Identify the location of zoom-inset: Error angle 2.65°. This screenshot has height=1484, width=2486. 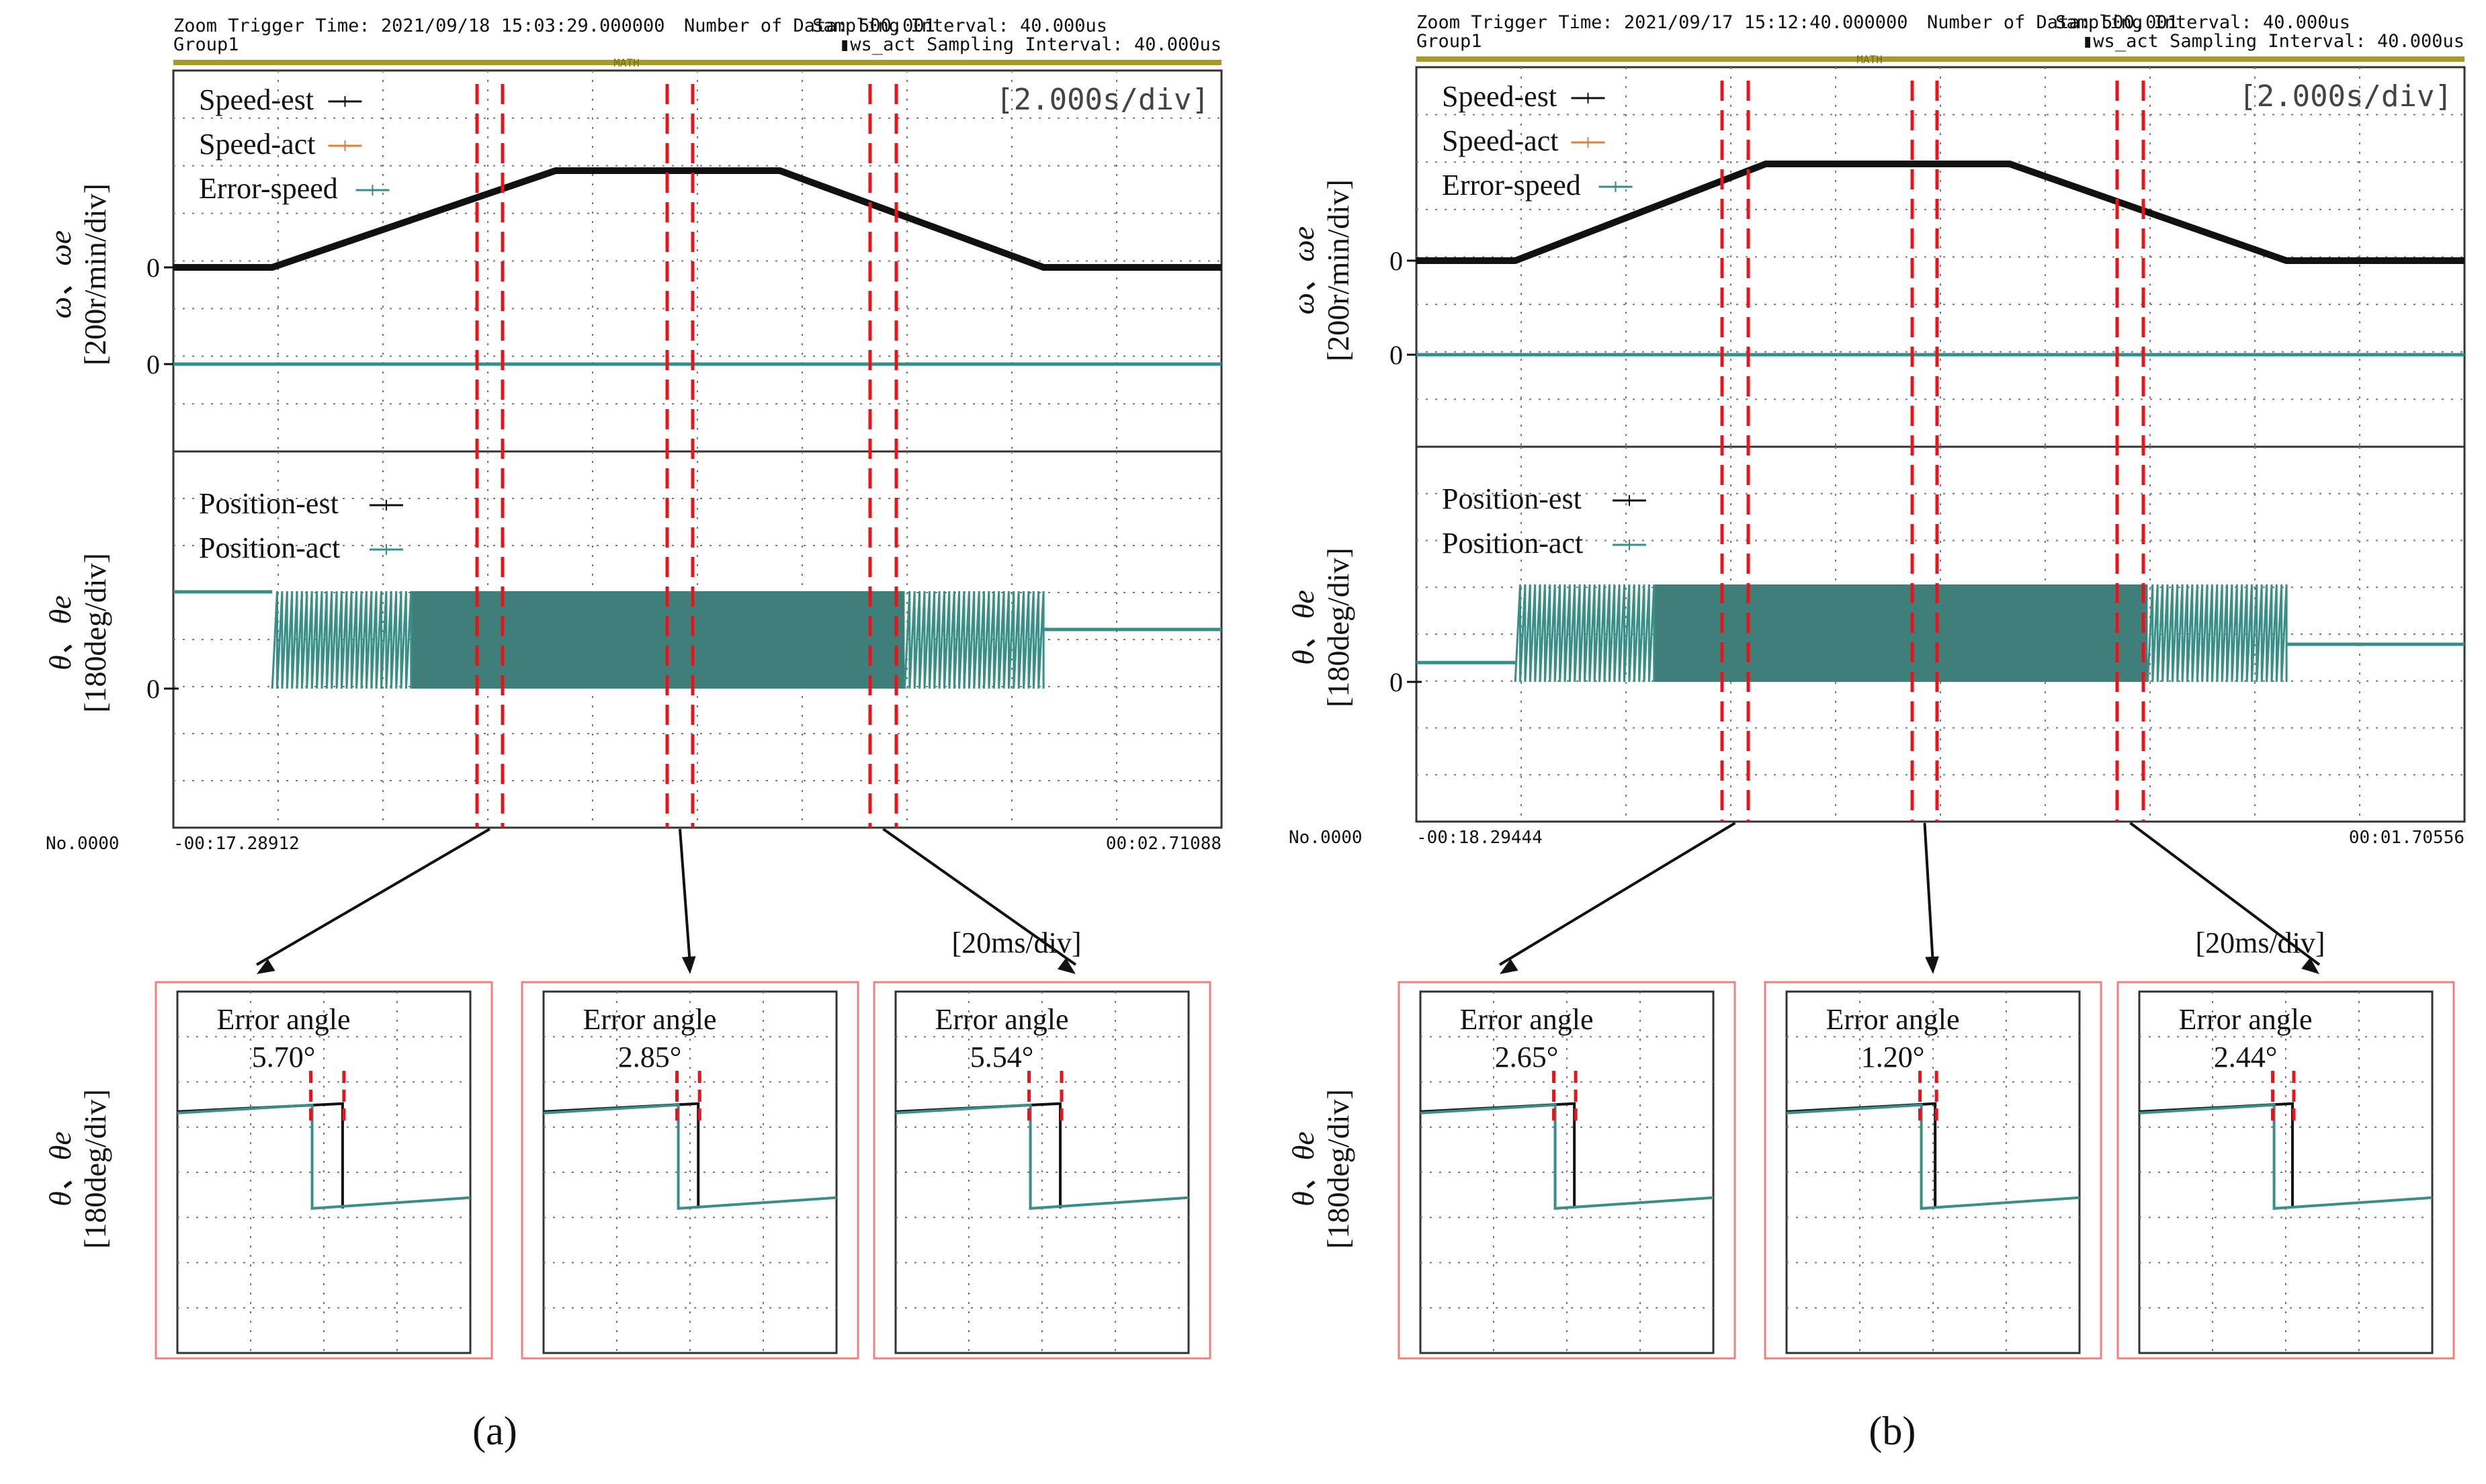
(1567, 1091).